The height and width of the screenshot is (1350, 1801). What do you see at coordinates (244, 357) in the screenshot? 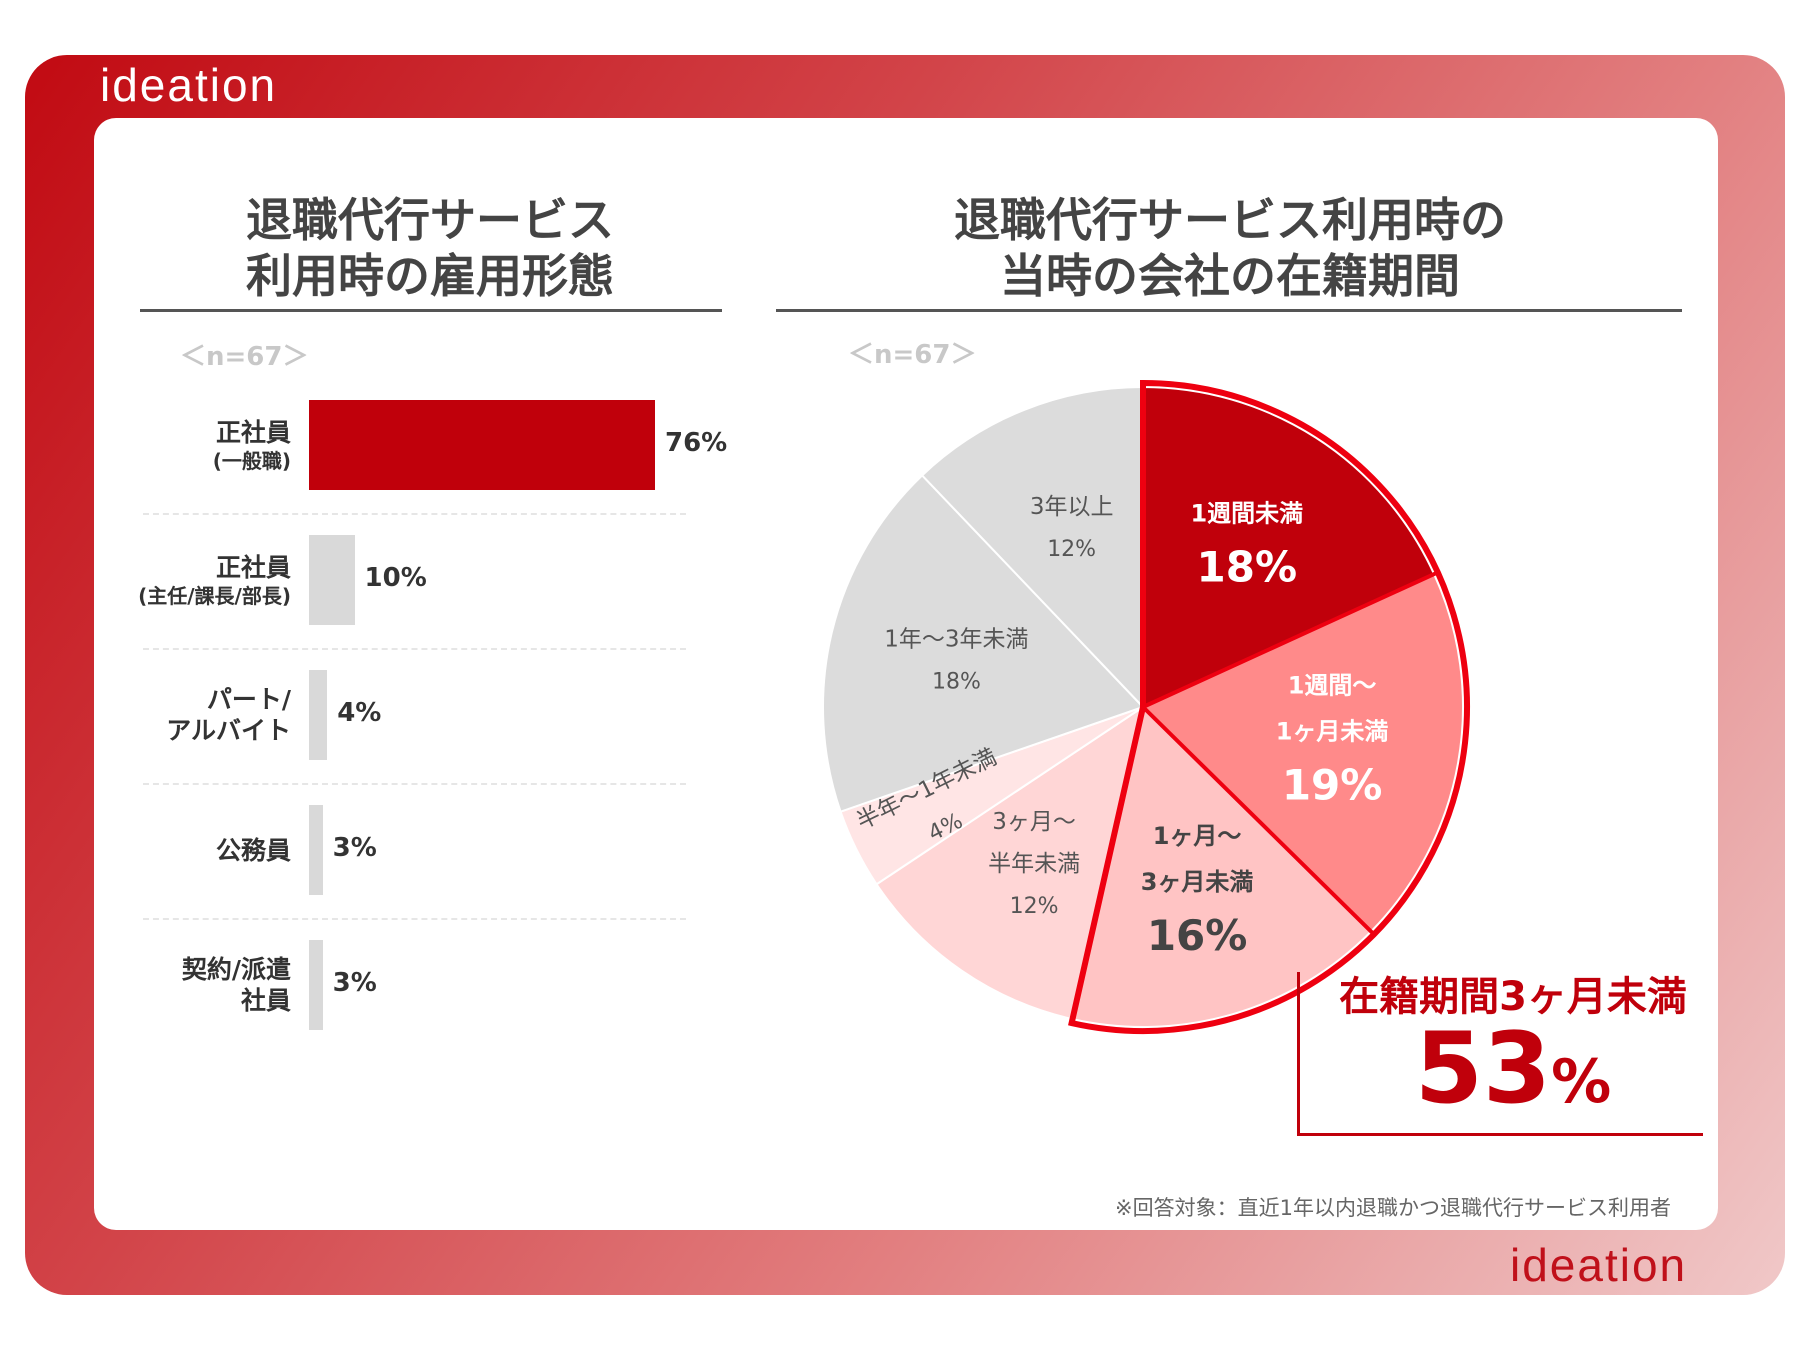
I see `left-sample-size: ＜n=67＞` at bounding box center [244, 357].